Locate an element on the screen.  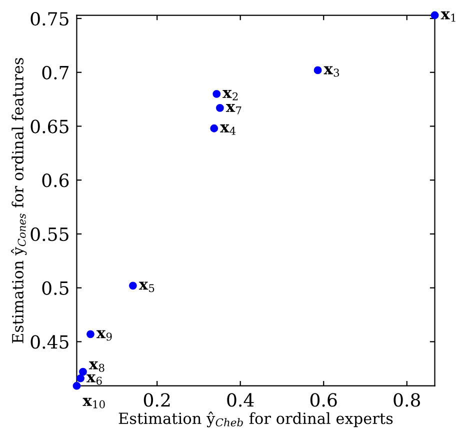
y-tick-label: 0.65 is located at coordinates (49, 127).